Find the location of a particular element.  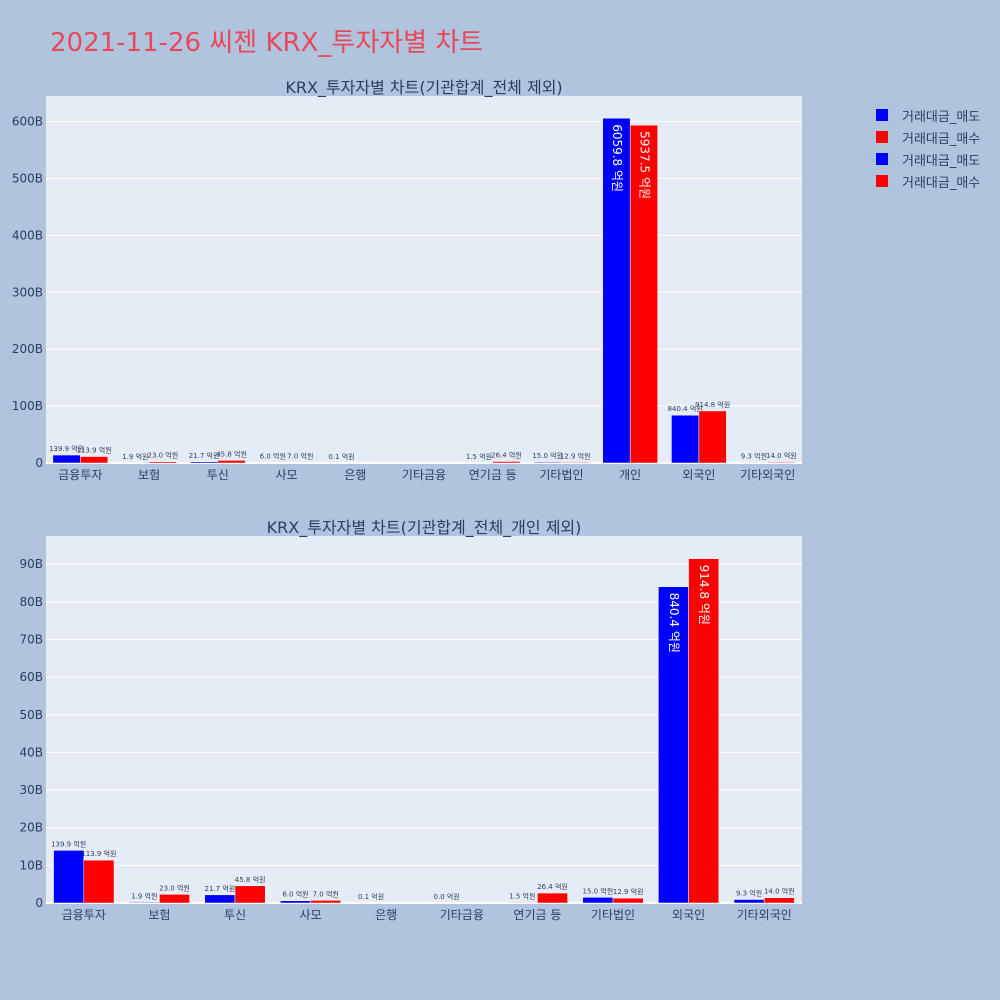

y-tick-label: 100B is located at coordinates (27, 406).